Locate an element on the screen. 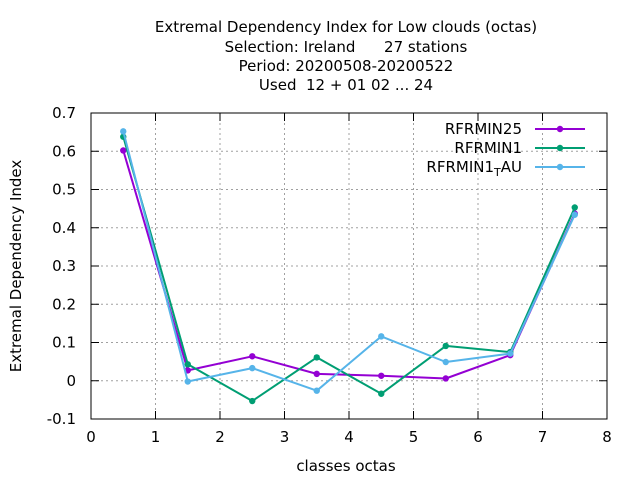 The width and height of the screenshot is (640, 480). y-axis-label: Extremal Dependency Index is located at coordinates (16, 266).